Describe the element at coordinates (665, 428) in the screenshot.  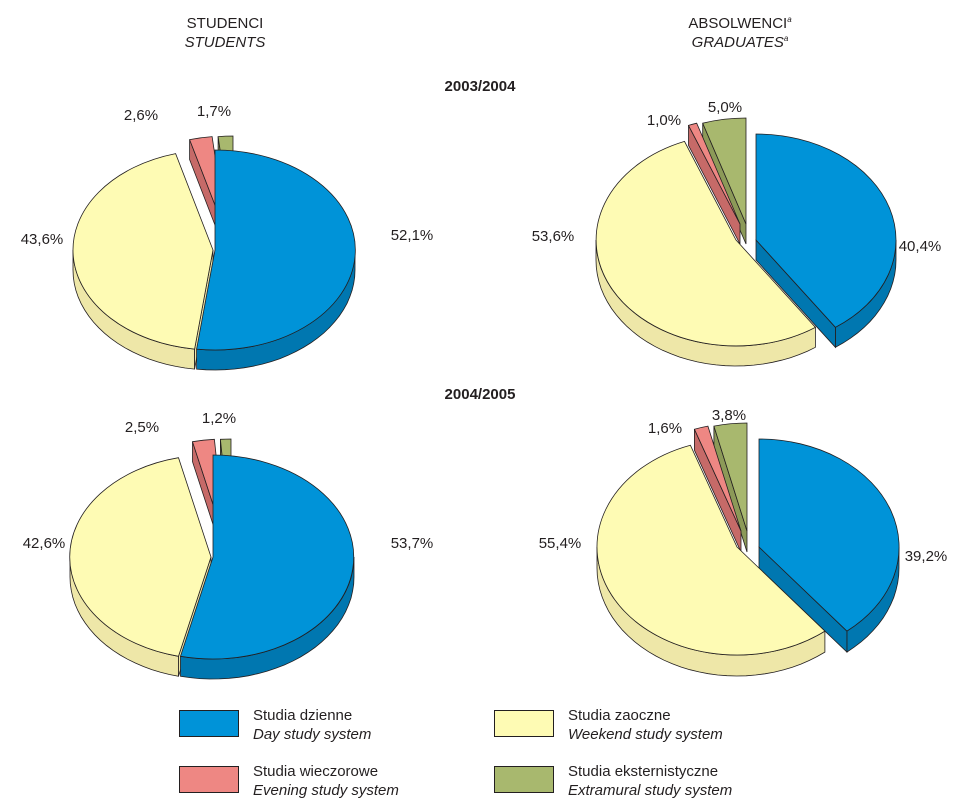
I see `data-label-evening: 1,6%` at that location.